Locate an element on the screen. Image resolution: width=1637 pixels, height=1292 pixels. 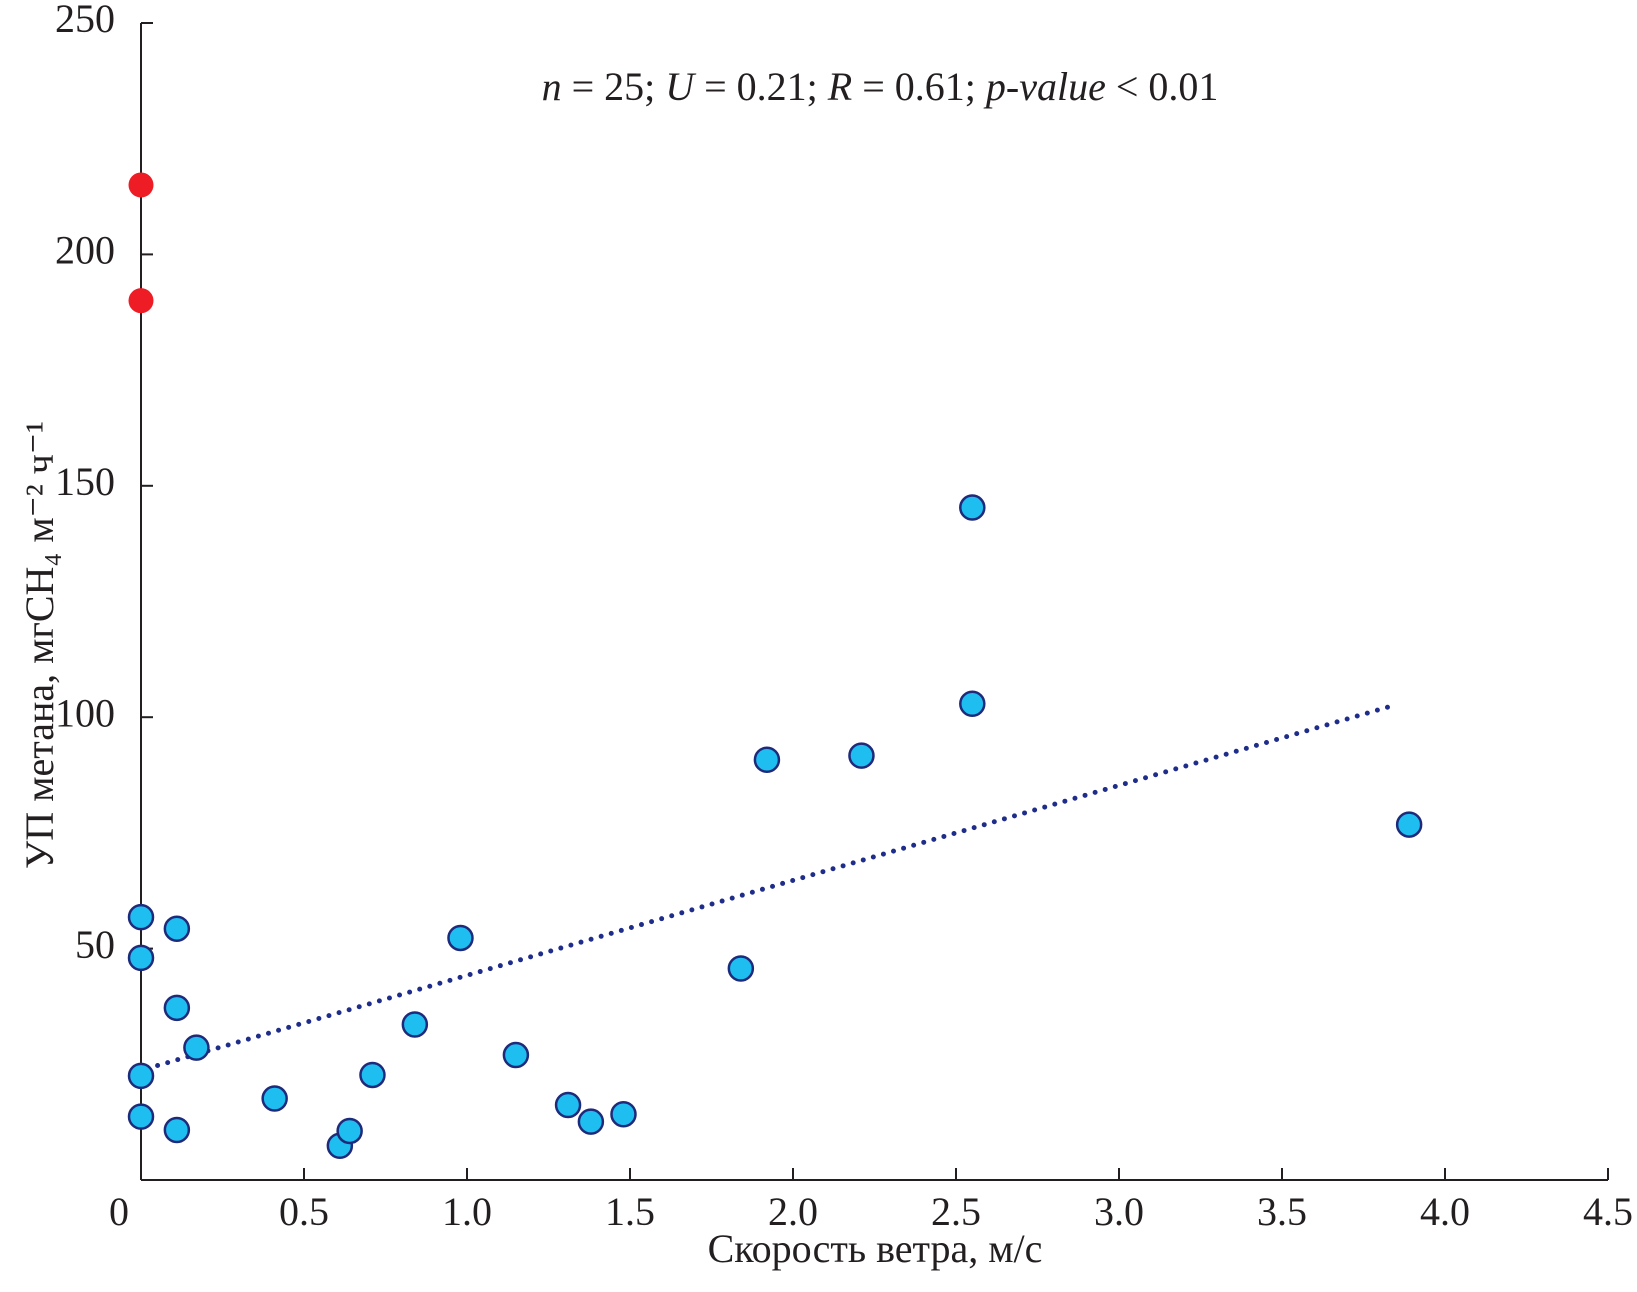
annotation-part: = 0.21; is located at coordinates (761, 86).